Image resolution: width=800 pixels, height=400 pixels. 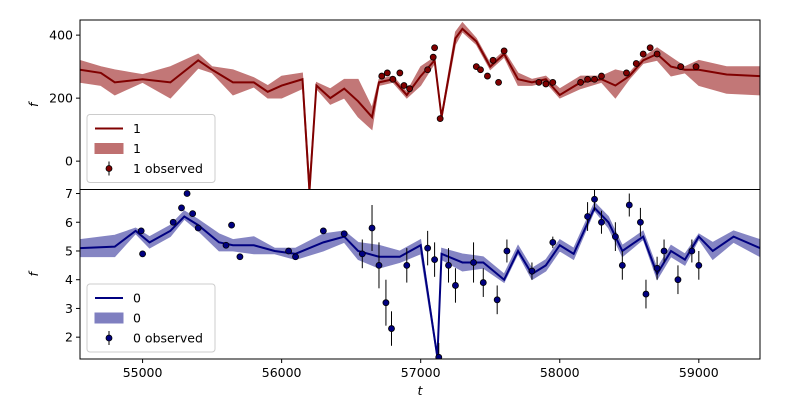 I want to click on x-tick-label: 56000, so click(x=282, y=372).